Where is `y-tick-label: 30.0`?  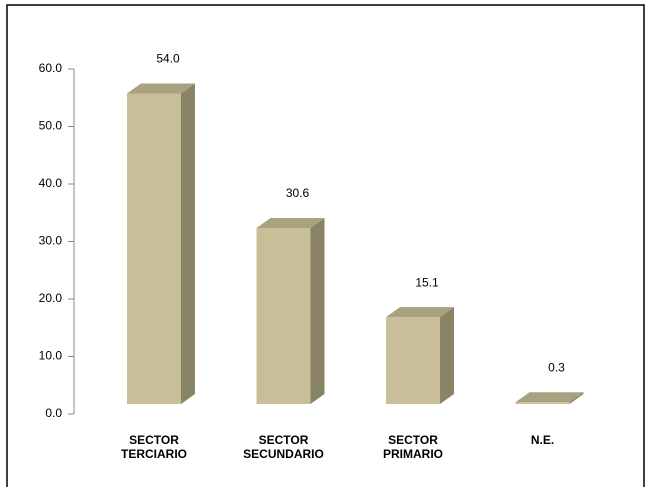
y-tick-label: 30.0 is located at coordinates (51, 241).